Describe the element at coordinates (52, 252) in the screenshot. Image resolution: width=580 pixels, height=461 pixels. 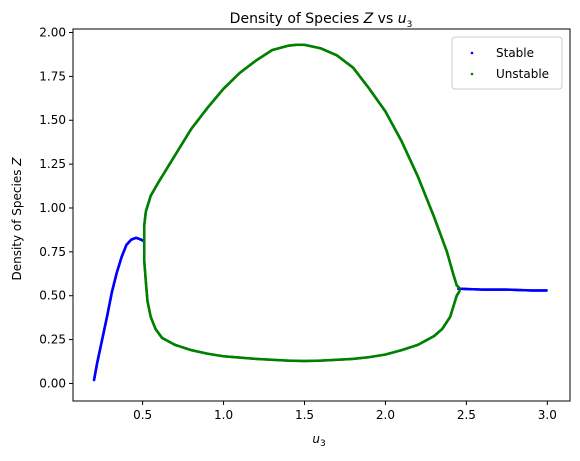
I see `y-tick-label: 0.75` at that location.